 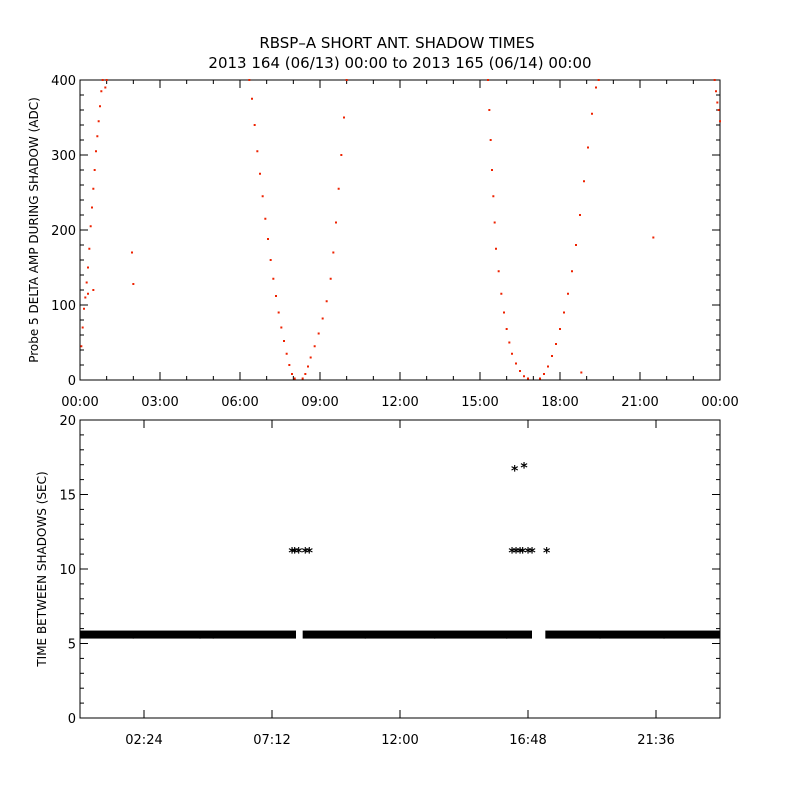 I want to click on bottom-x-tick-label: 12:00, so click(x=399, y=740).